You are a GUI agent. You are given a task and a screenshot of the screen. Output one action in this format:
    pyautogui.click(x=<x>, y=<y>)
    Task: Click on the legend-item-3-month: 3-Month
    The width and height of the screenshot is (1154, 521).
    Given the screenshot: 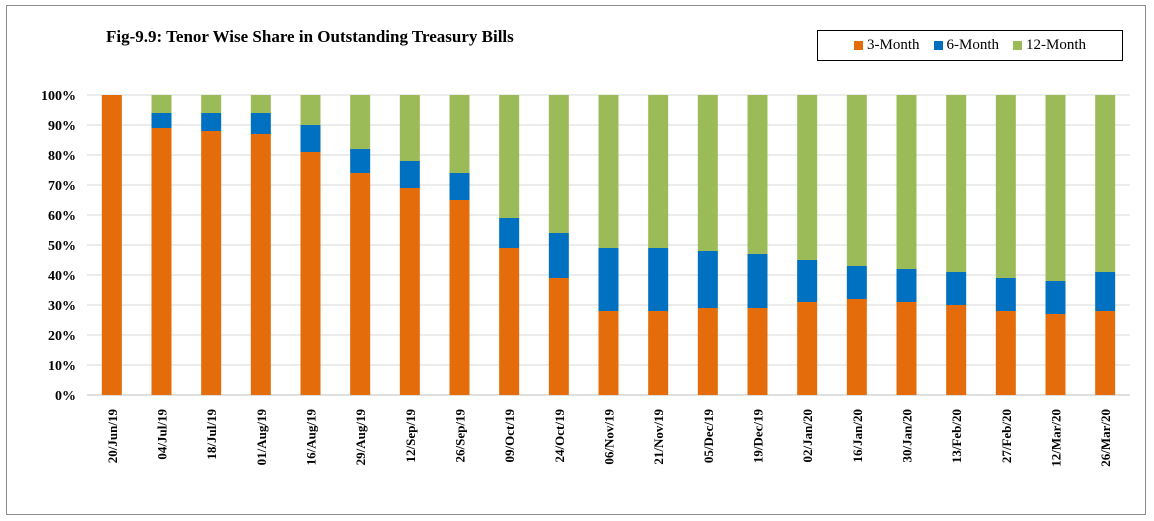 What is the action you would take?
    pyautogui.click(x=887, y=45)
    